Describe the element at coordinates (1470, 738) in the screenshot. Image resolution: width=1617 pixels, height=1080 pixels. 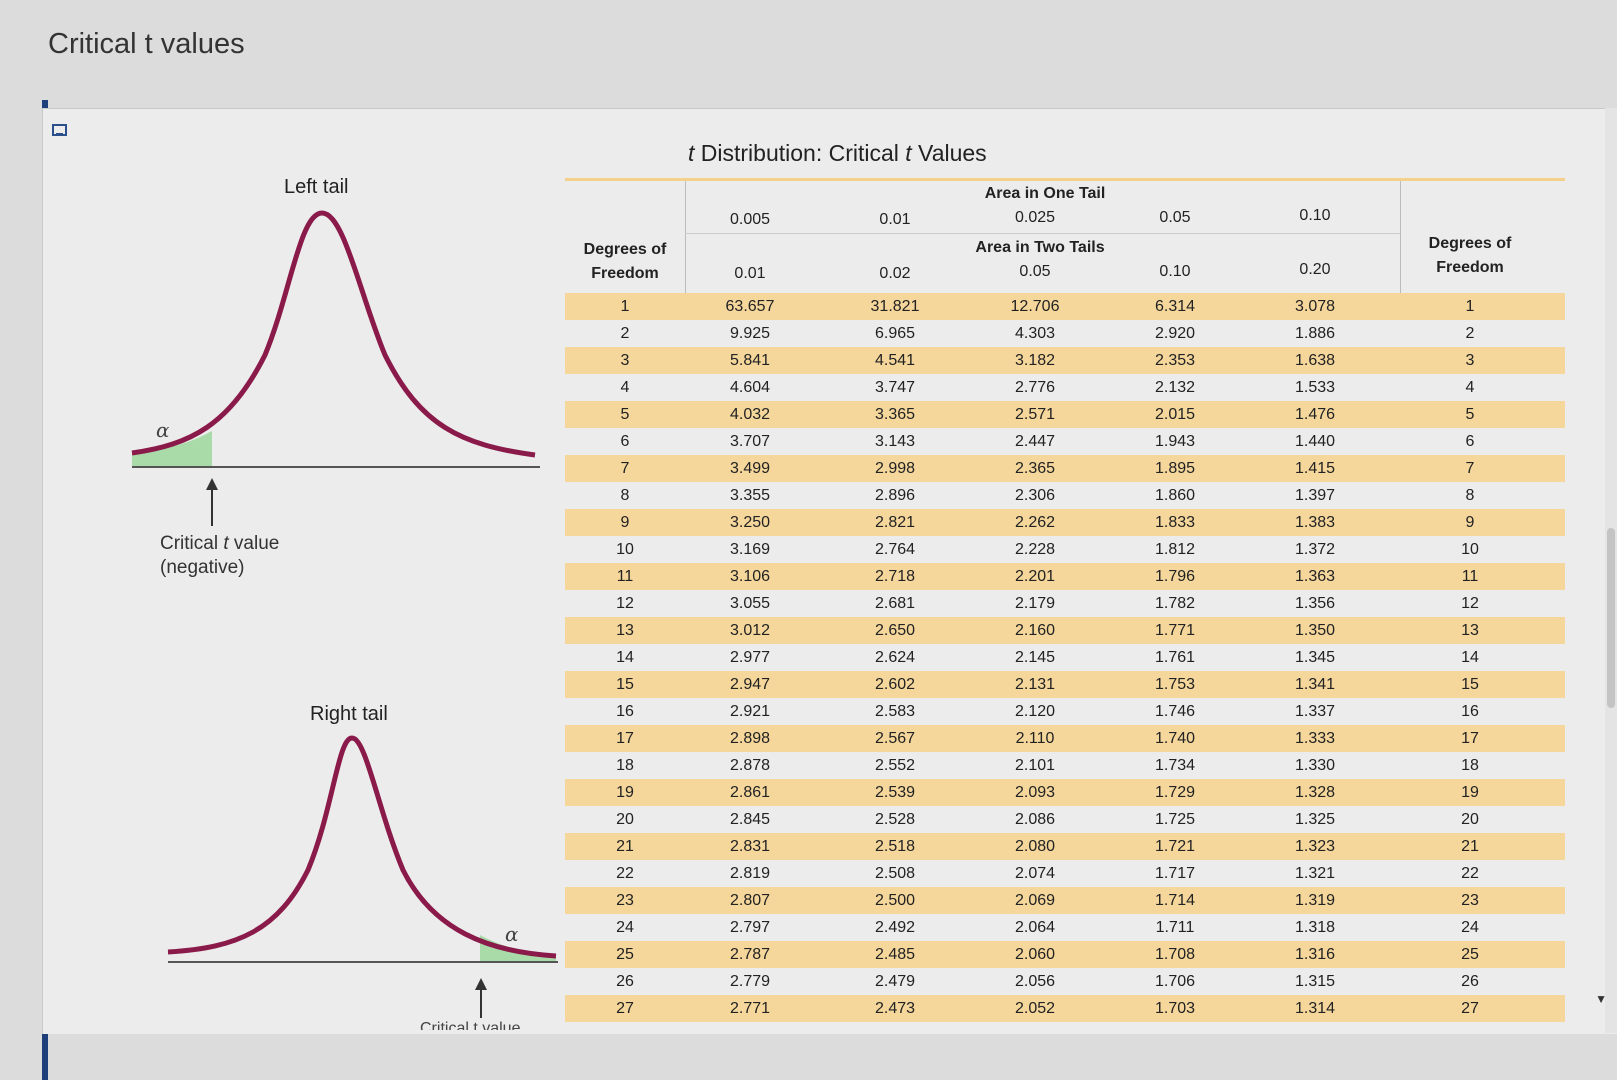
I see `df-cell-right: 17` at that location.